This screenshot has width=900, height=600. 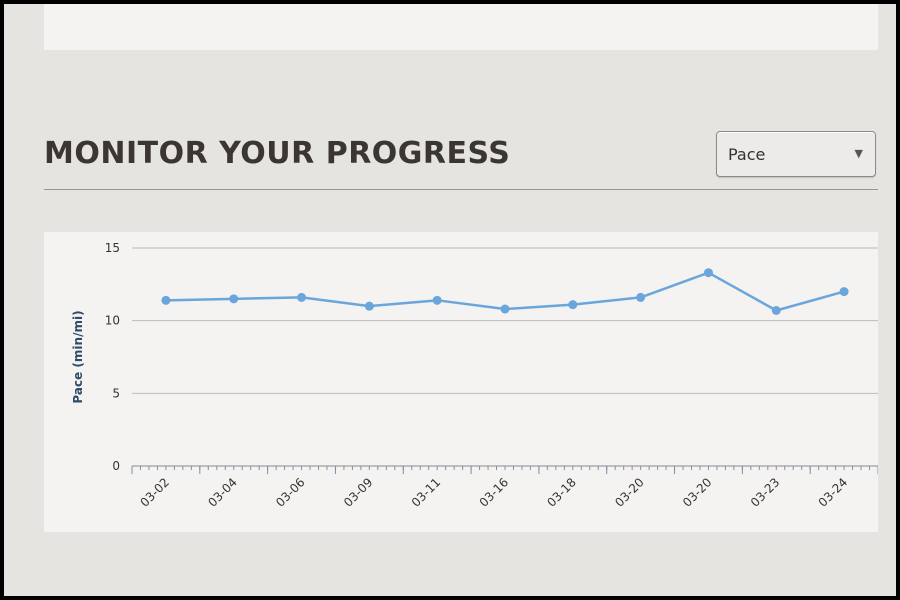 I want to click on x-tick-label: 03-11, so click(x=426, y=492).